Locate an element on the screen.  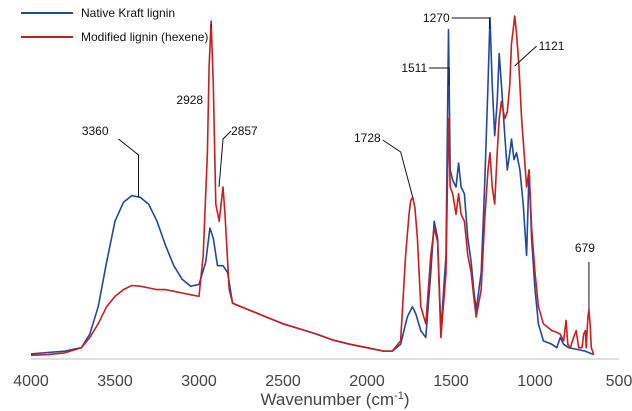
x-axis-title: Wavenumber (cm-1) is located at coordinates (335, 399).